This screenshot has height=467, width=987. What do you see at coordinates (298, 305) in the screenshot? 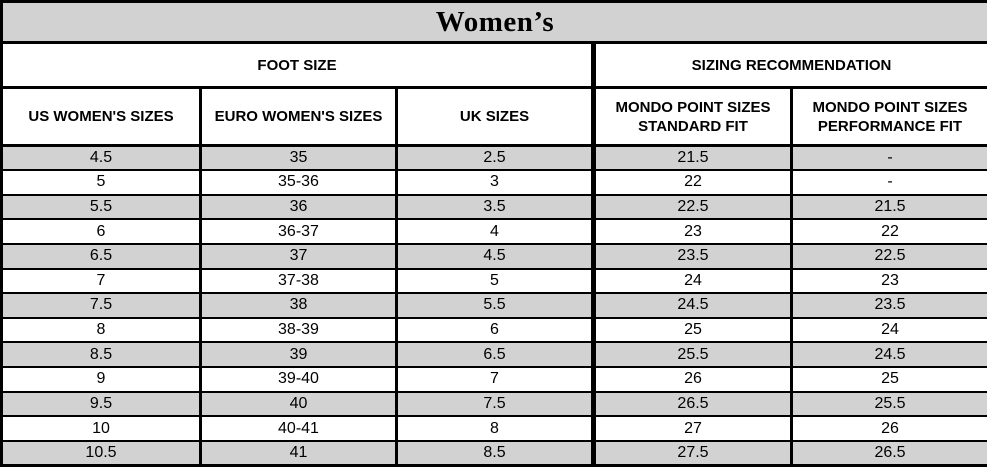
I see `size-cell: 38` at bounding box center [298, 305].